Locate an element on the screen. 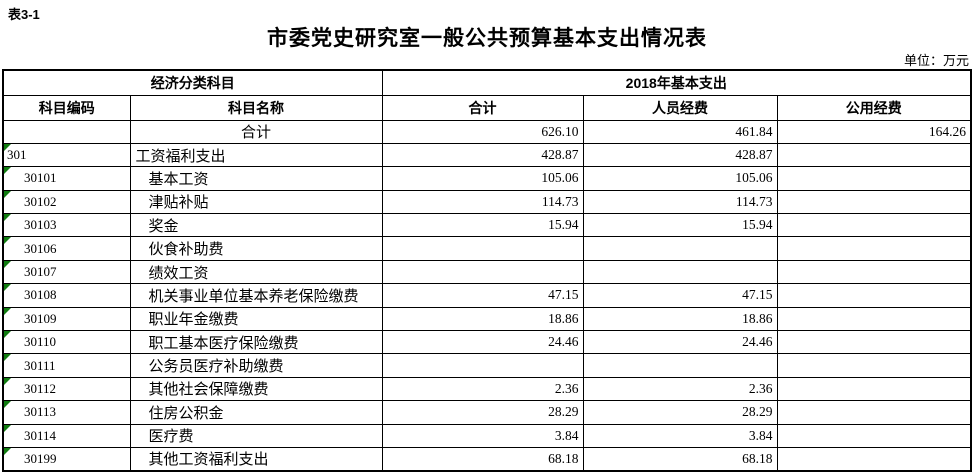 The width and height of the screenshot is (974, 475). cell-subject-code: 30101 is located at coordinates (66, 178).